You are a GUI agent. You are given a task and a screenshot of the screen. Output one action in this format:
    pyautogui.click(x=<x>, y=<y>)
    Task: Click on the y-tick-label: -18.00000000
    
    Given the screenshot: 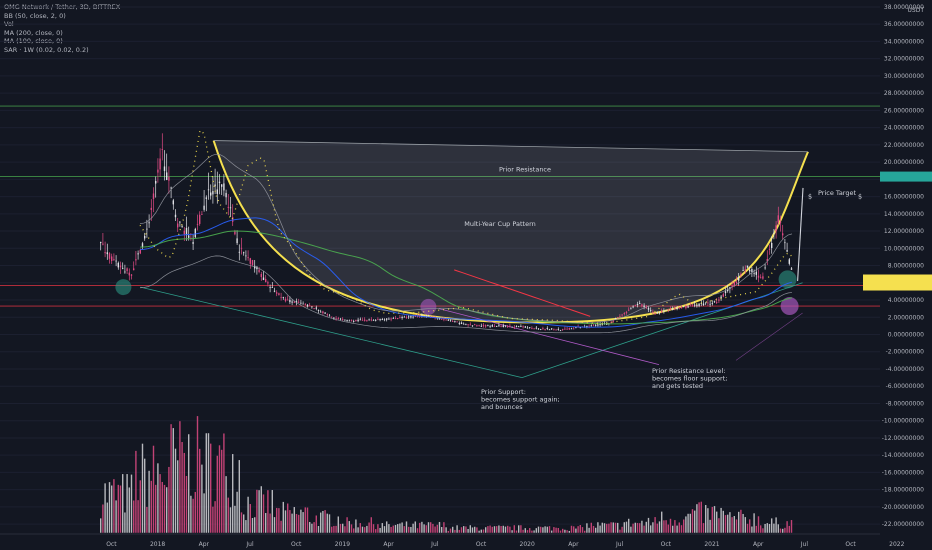 What is the action you would take?
    pyautogui.click(x=903, y=490)
    